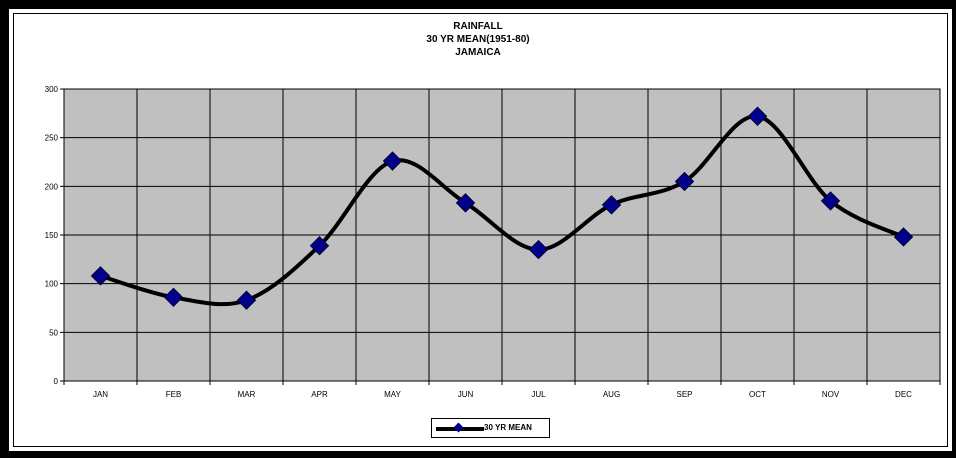 This screenshot has height=458, width=956. What do you see at coordinates (247, 394) in the screenshot?
I see `x-tick-label: MAR` at bounding box center [247, 394].